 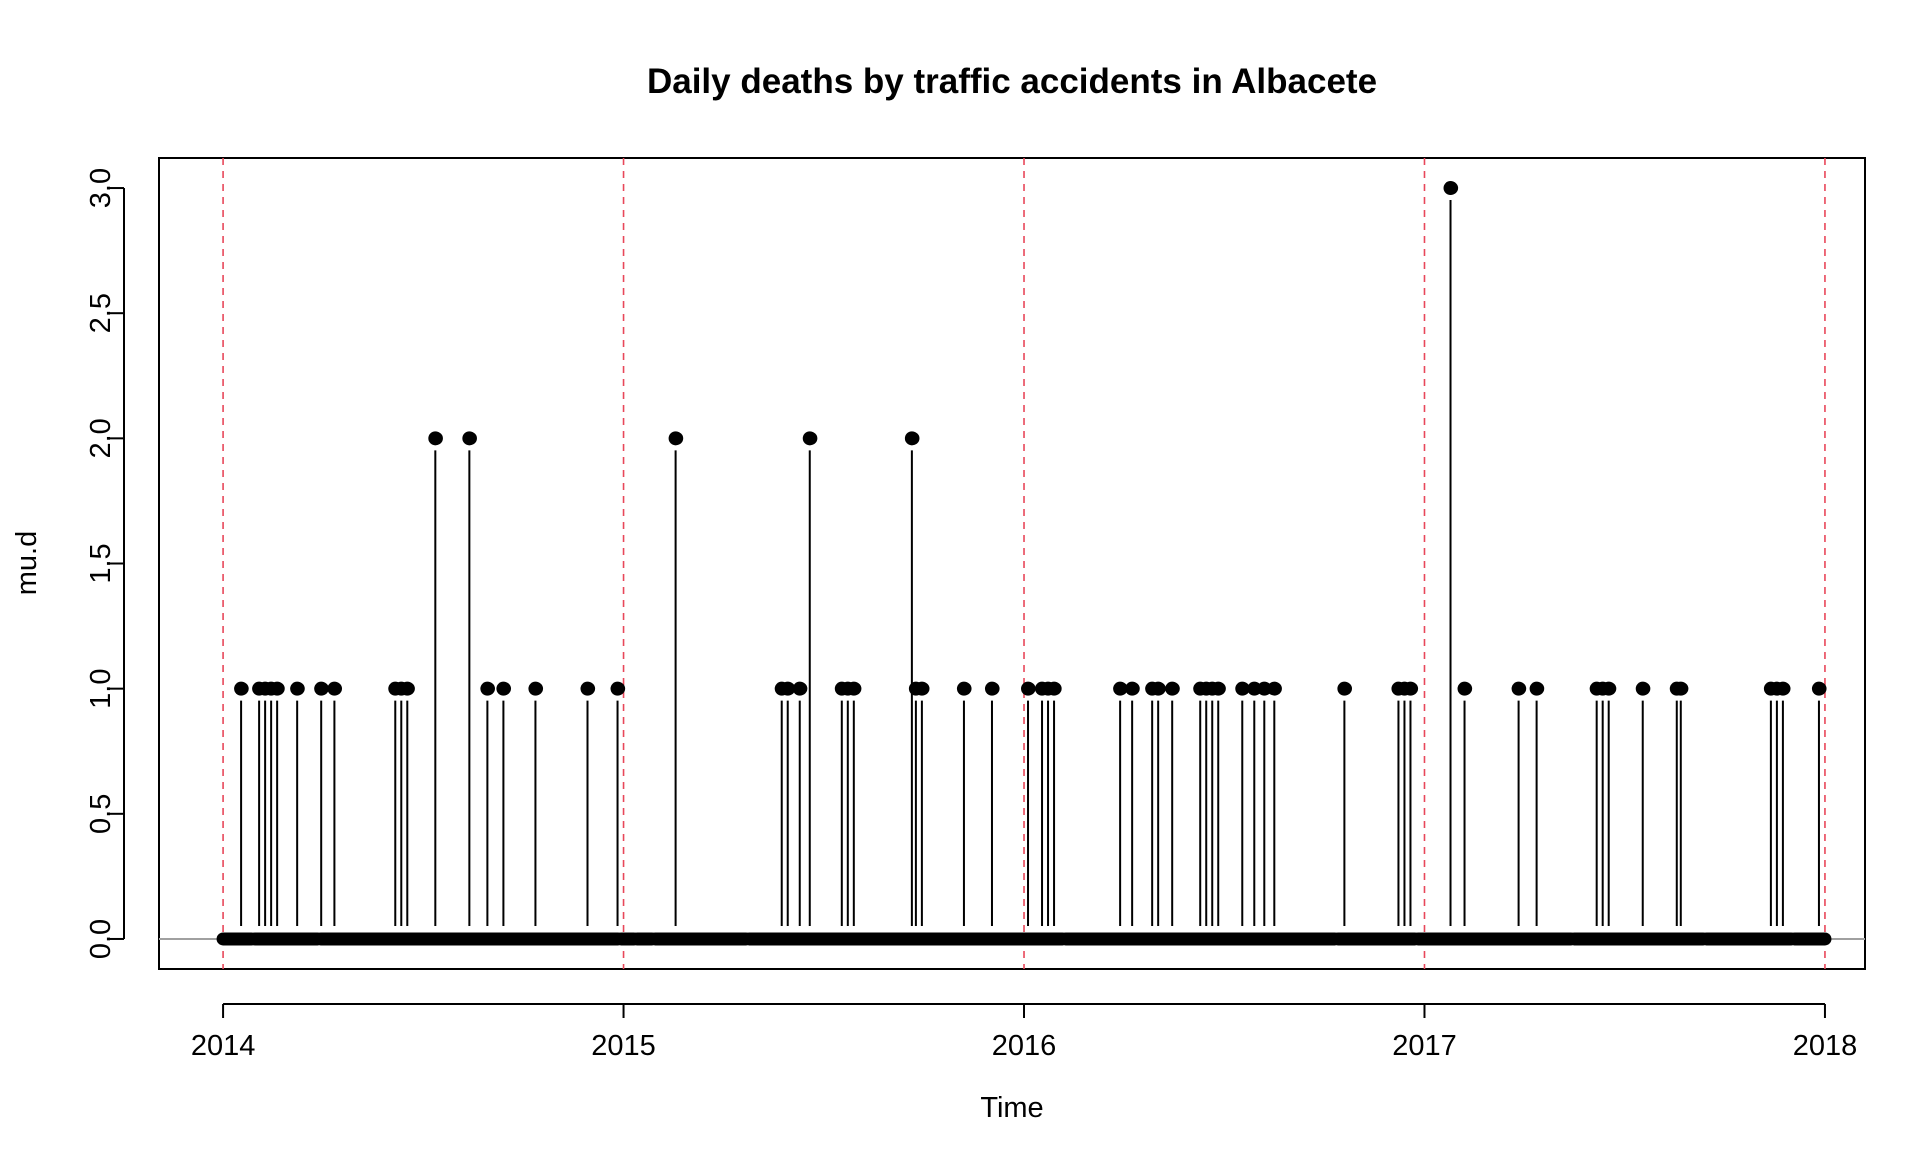 What do you see at coordinates (101, 188) in the screenshot?
I see `y-tick-label: 3.0` at bounding box center [101, 188].